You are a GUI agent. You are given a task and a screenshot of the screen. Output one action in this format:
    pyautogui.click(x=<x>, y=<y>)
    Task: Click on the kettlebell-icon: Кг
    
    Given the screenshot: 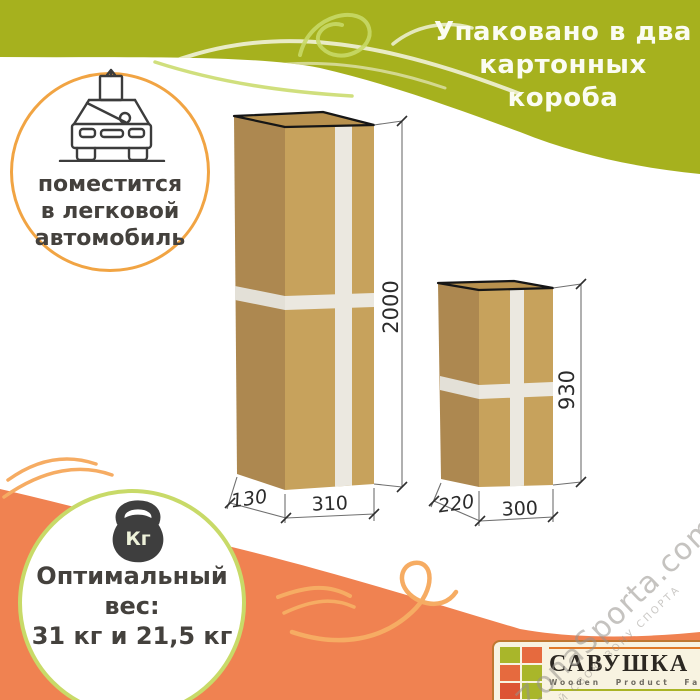 What is the action you would take?
    pyautogui.click(x=138, y=531)
    